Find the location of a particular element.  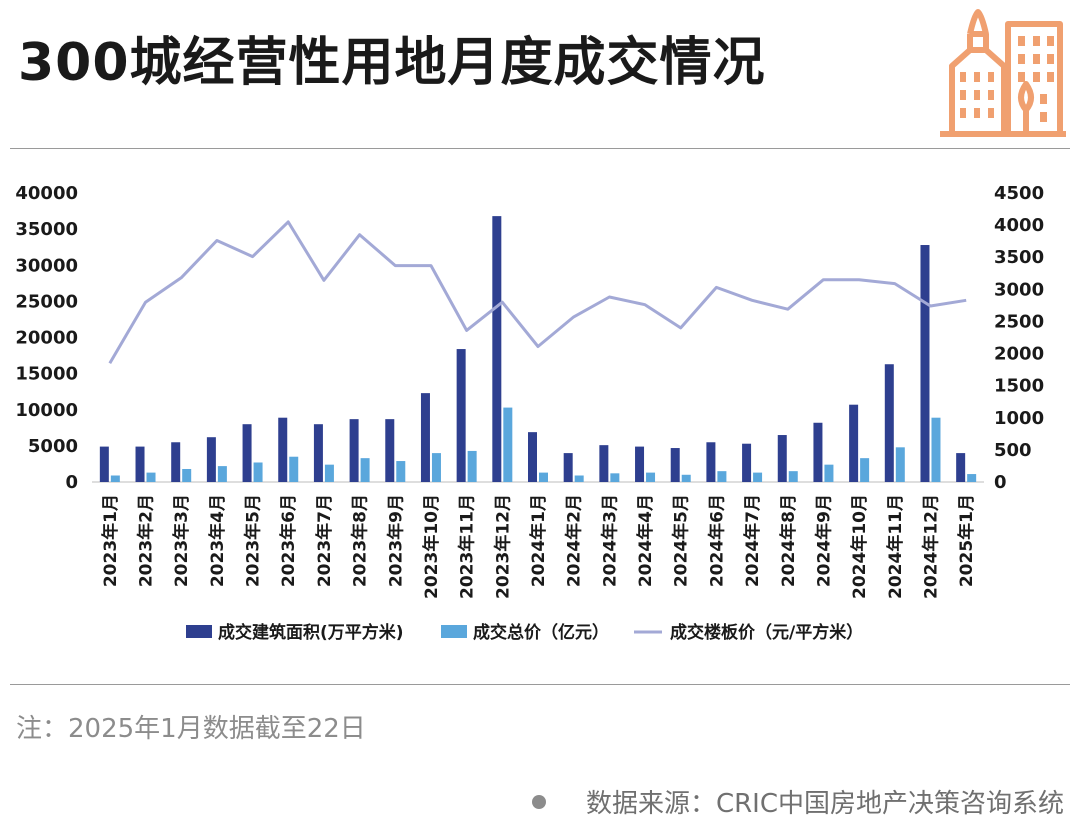

data-note: 注：2025年1月数据截至22日 is located at coordinates (191, 729).